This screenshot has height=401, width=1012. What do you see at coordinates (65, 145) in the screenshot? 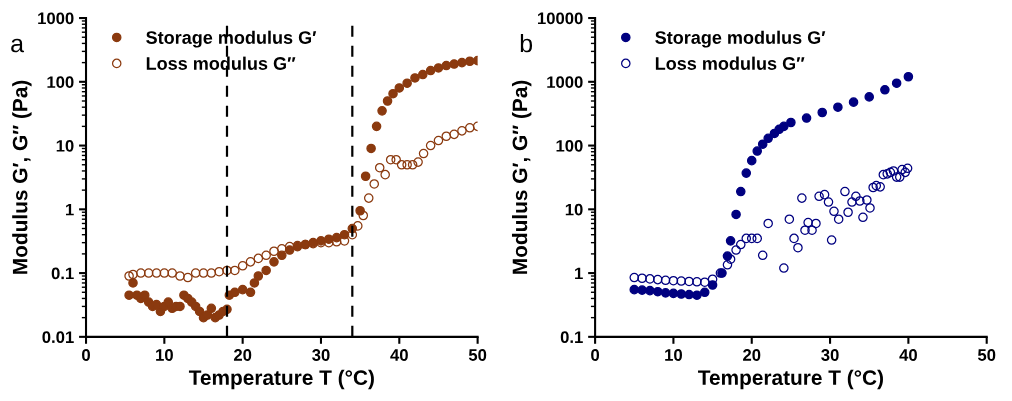
I see `y-tick-label: 10` at bounding box center [65, 145].